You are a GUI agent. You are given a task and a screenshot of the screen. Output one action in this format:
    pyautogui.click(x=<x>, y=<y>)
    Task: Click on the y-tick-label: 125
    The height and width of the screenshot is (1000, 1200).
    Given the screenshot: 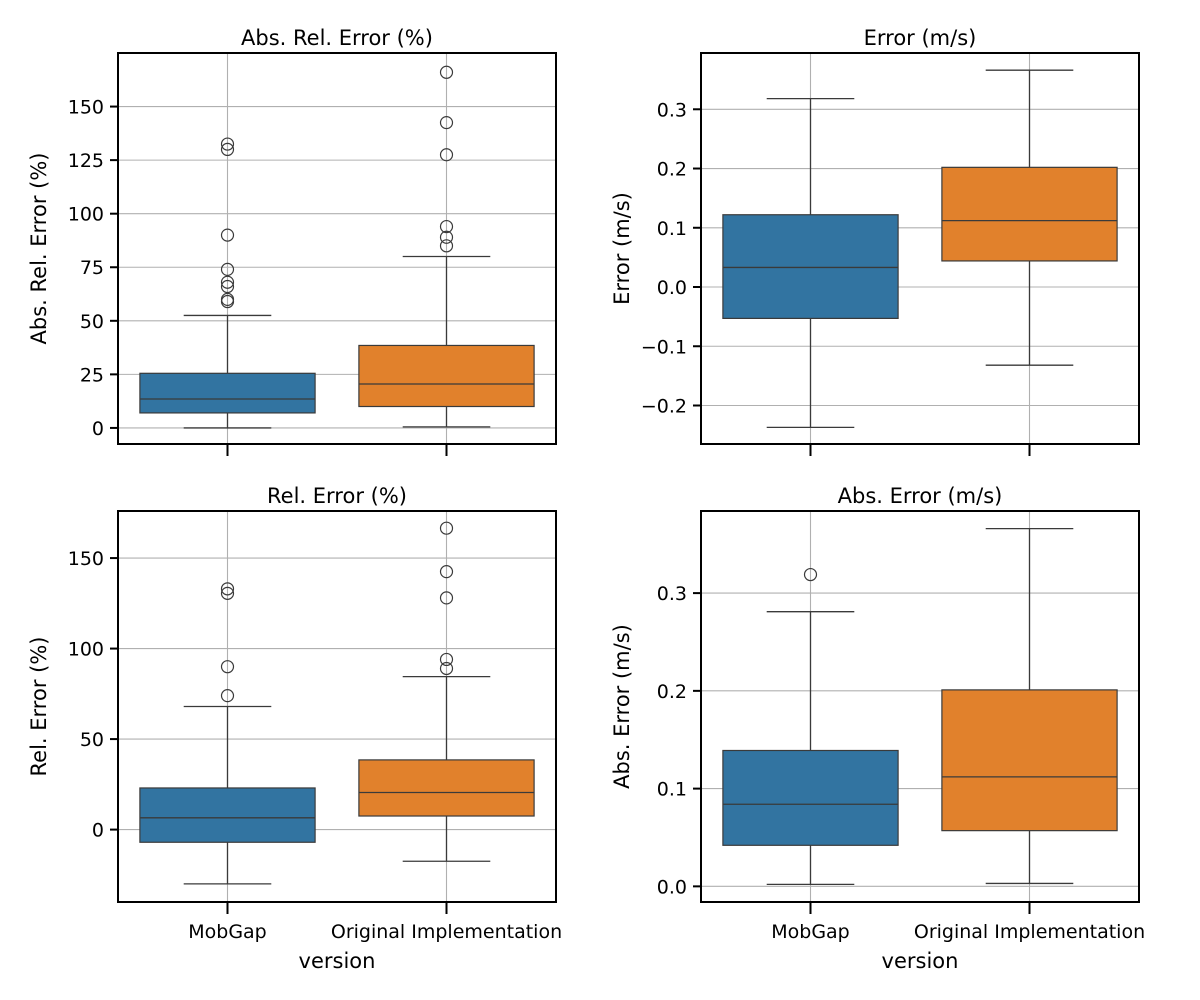 What is the action you would take?
    pyautogui.click(x=86, y=161)
    